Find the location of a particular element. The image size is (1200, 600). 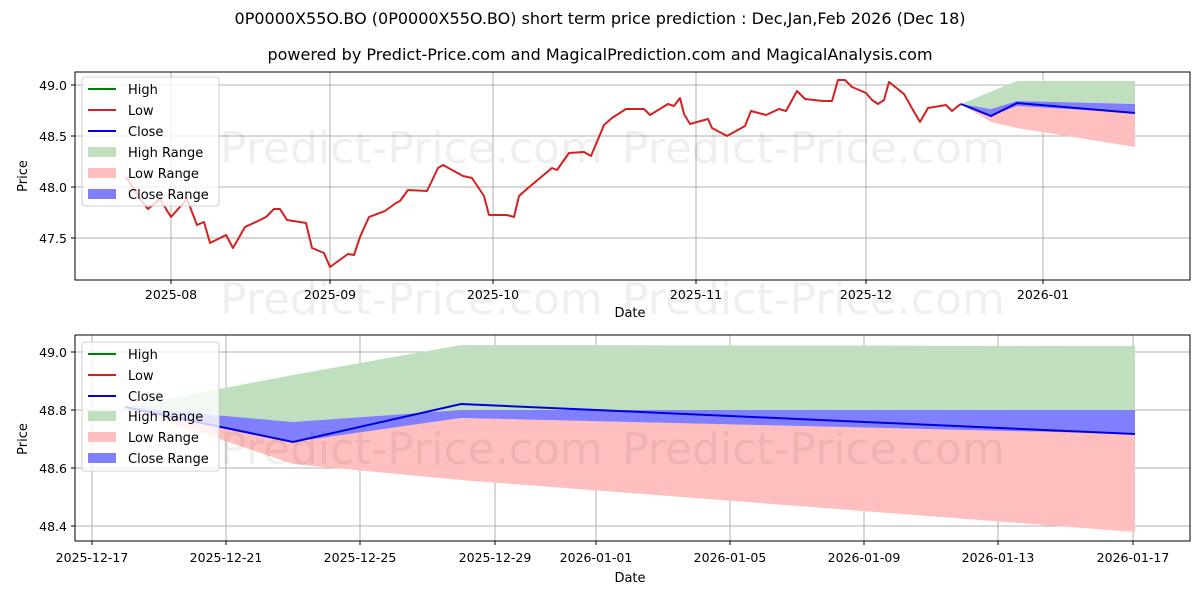

top-y-ticks is located at coordinates (73, 161).